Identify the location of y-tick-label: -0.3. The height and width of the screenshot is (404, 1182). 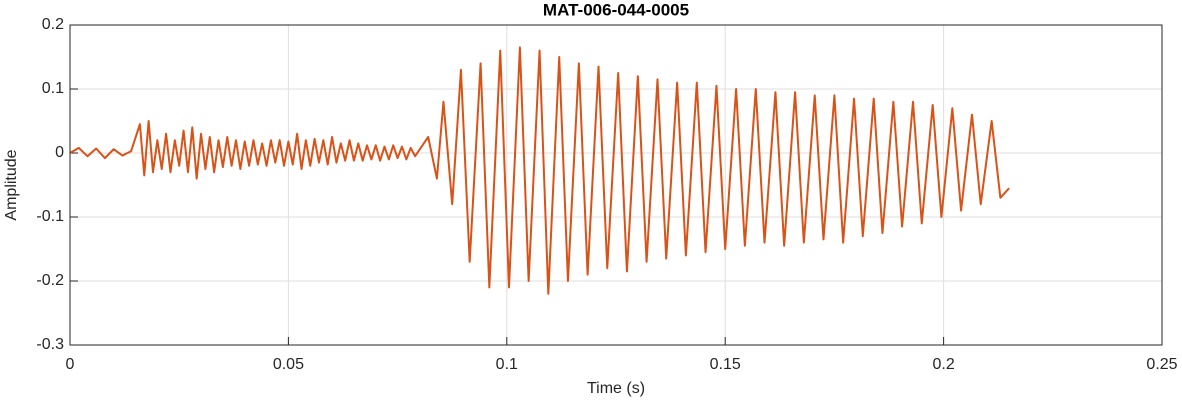
(50, 344).